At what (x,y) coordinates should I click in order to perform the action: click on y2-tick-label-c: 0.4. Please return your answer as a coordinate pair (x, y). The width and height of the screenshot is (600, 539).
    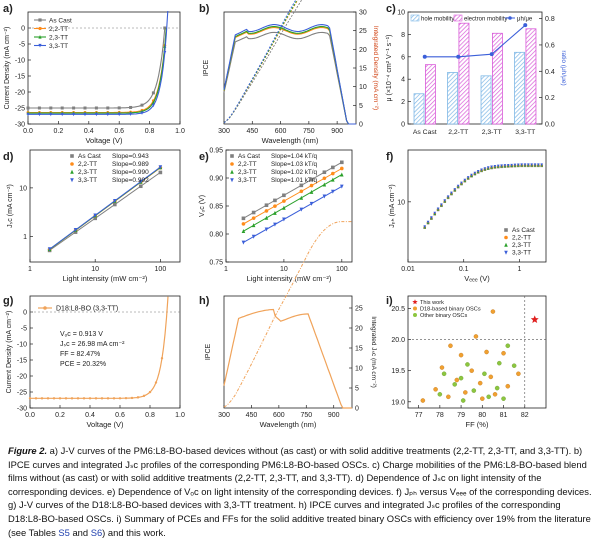
    Looking at the image, I should click on (550, 72).